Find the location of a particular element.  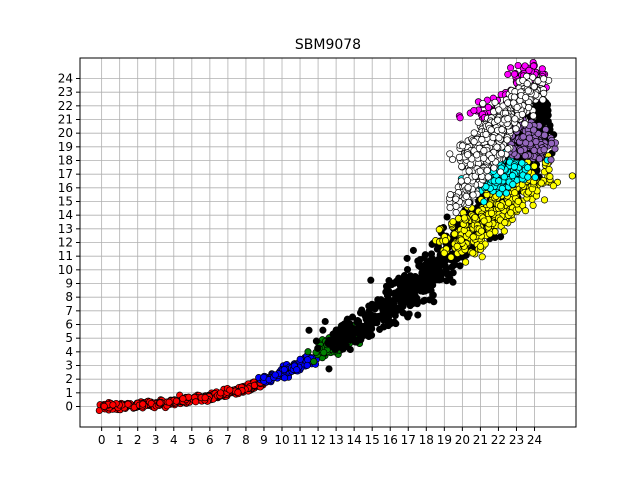

y-tick-label: 24 is located at coordinates (65, 79).